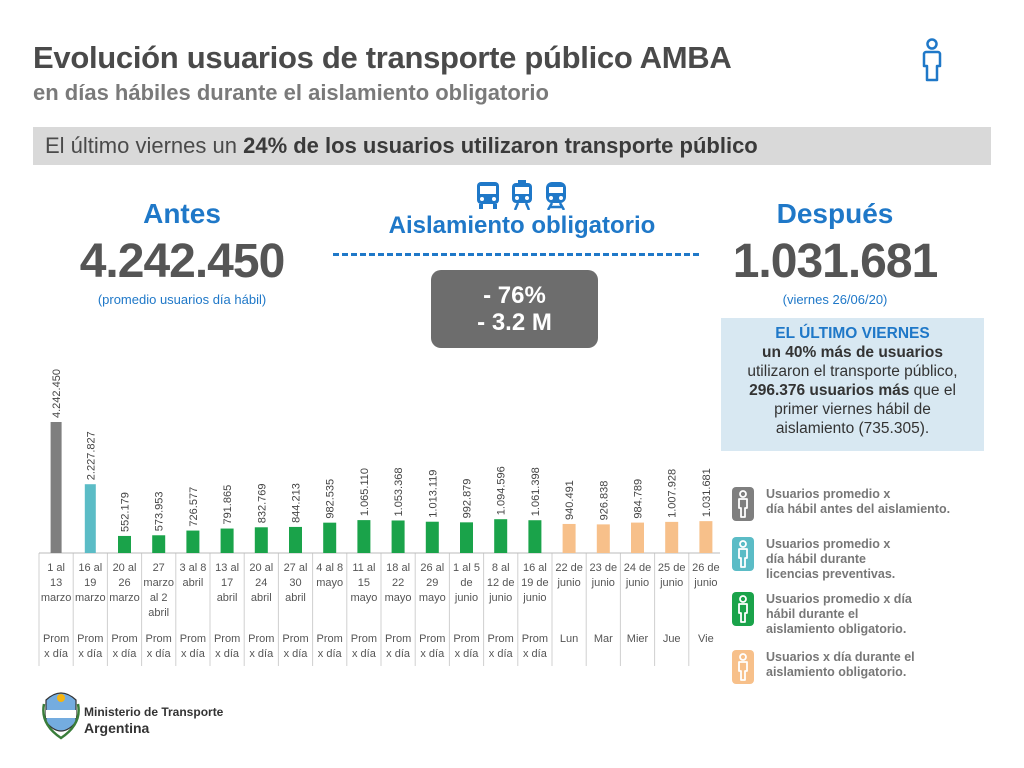  I want to click on category-label: 3 al 8, so click(192, 568).